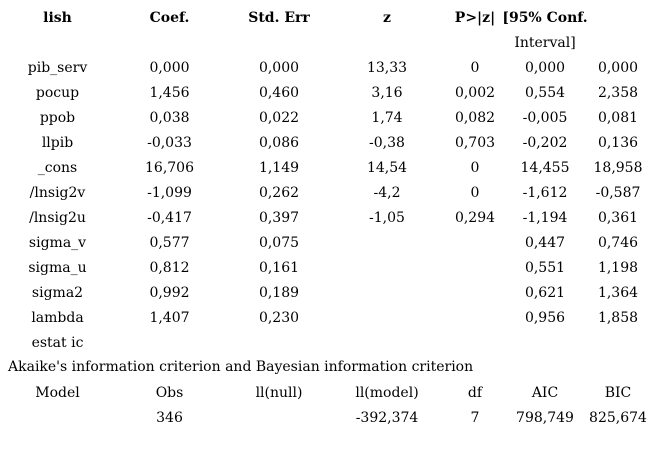 The width and height of the screenshot is (656, 467). Describe the element at coordinates (545, 192) in the screenshot. I see `cell-ci-low: -1,612` at that location.